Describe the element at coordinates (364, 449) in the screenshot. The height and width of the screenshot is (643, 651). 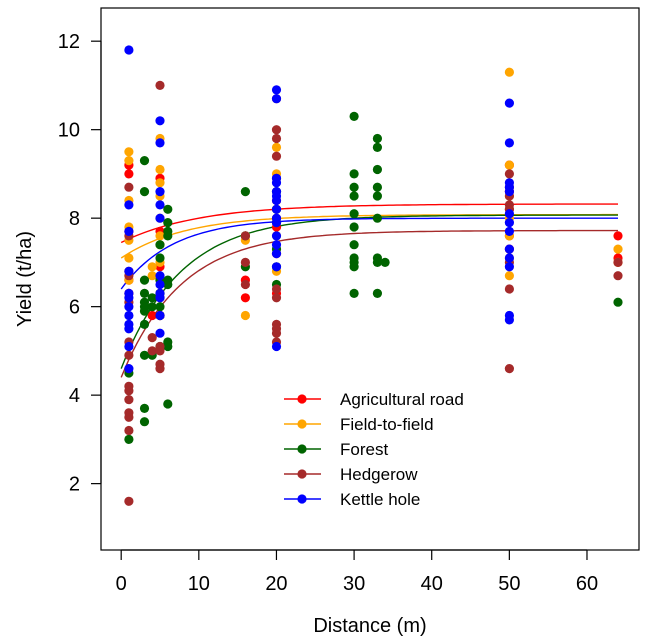
I see `legend-label-2: Forest` at that location.